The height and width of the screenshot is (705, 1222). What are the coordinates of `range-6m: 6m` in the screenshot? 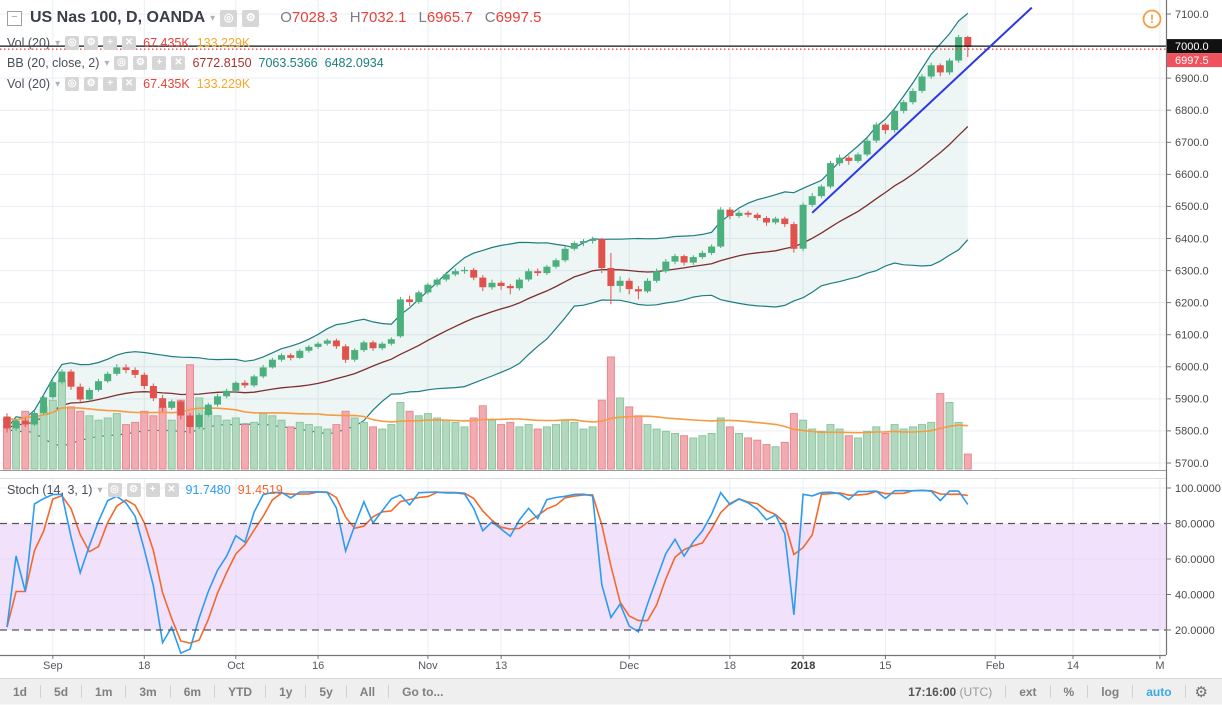 It's located at (192, 691).